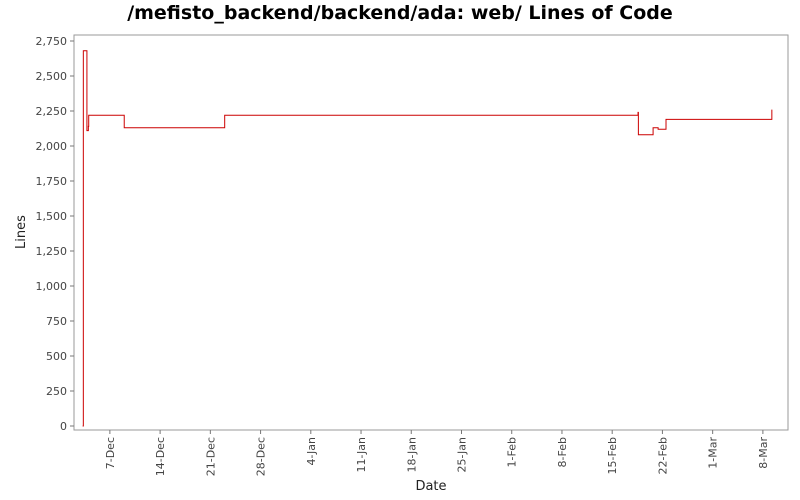  What do you see at coordinates (311, 451) in the screenshot?
I see `x-tick-label: 4-Jan` at bounding box center [311, 451].